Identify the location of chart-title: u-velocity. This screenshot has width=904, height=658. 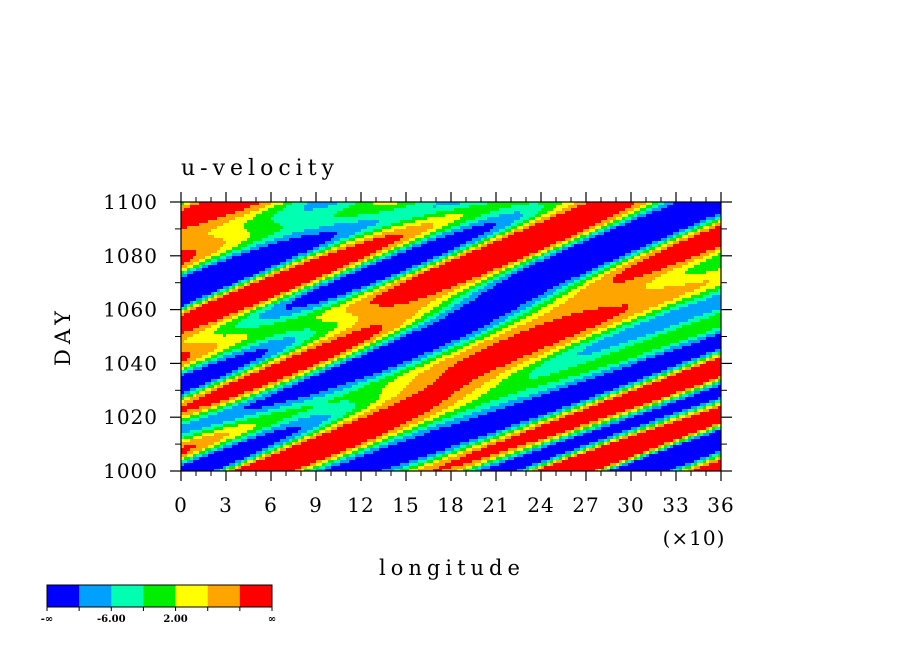
(260, 168).